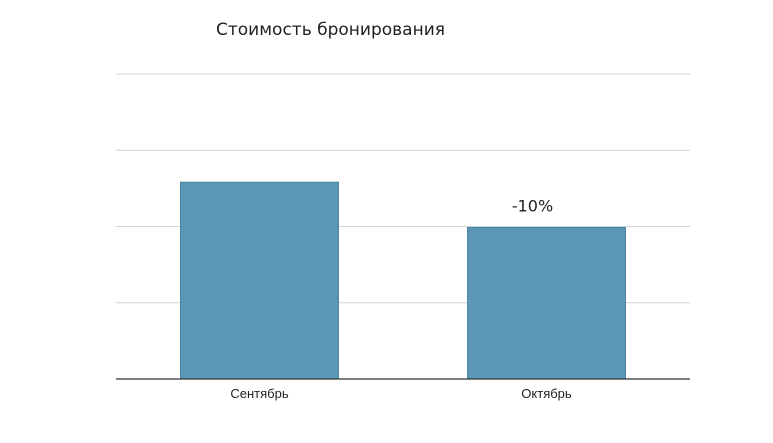 Image resolution: width=773 pixels, height=443 pixels. I want to click on bar-annotation-label: -10%, so click(532, 205).